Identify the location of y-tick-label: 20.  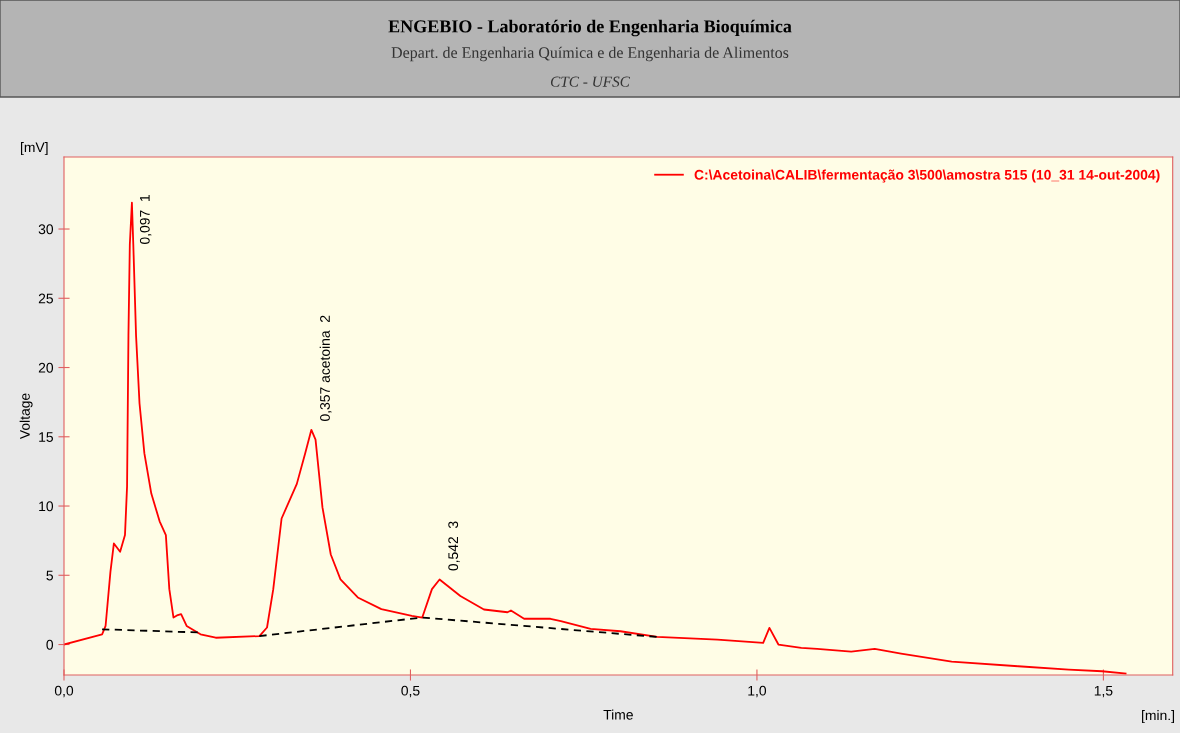
(46, 367).